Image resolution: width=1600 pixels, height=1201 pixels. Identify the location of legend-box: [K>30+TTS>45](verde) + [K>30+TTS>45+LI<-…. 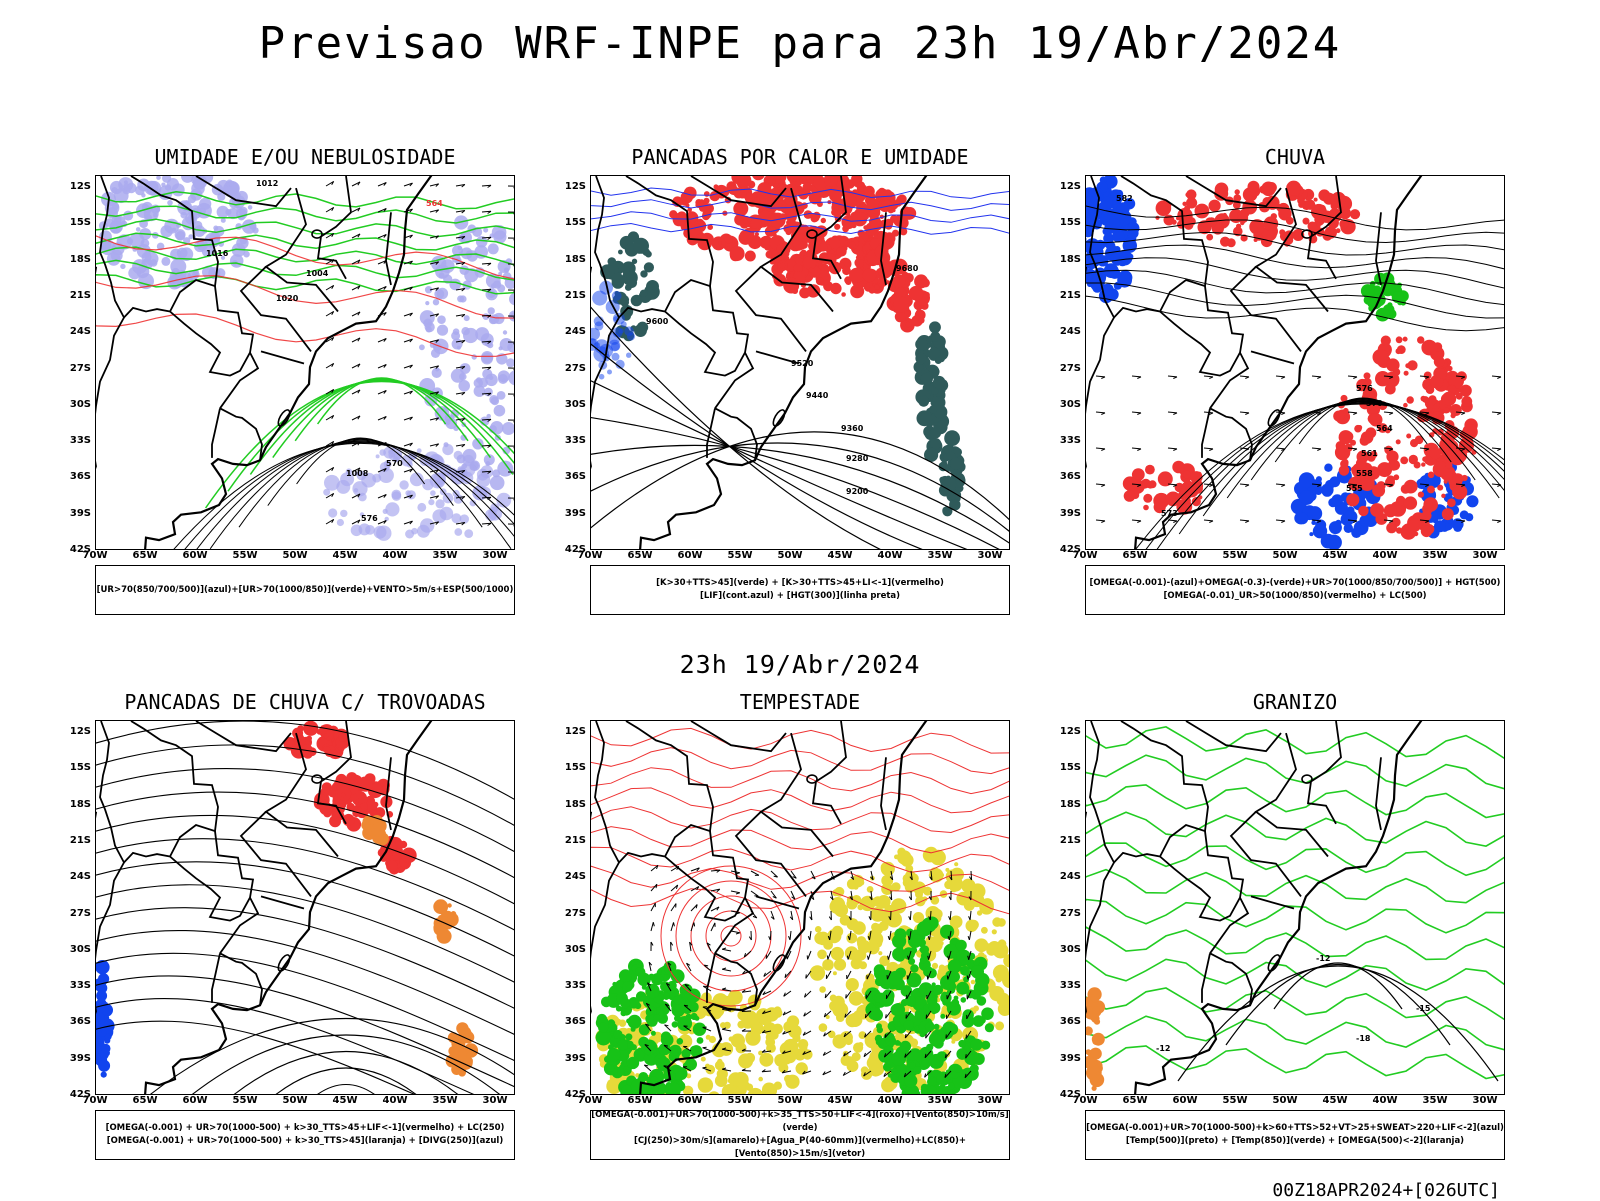
(800, 590).